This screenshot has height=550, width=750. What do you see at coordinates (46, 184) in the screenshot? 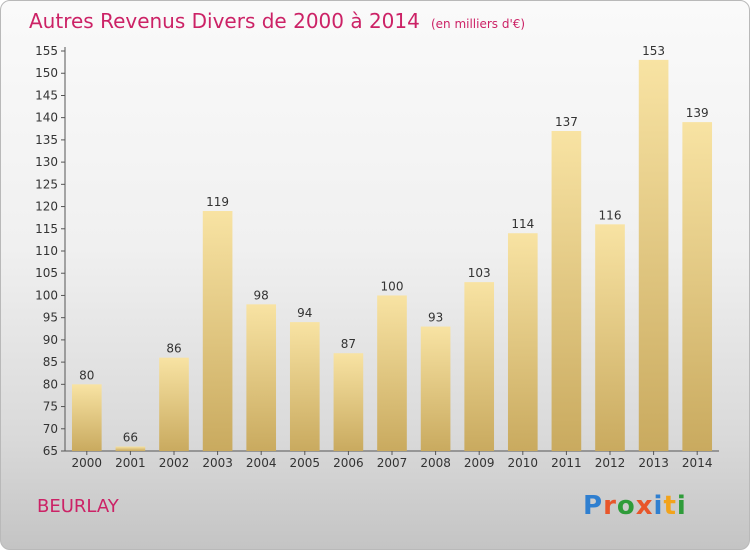
I see `y-tick-label: 125` at bounding box center [46, 184].